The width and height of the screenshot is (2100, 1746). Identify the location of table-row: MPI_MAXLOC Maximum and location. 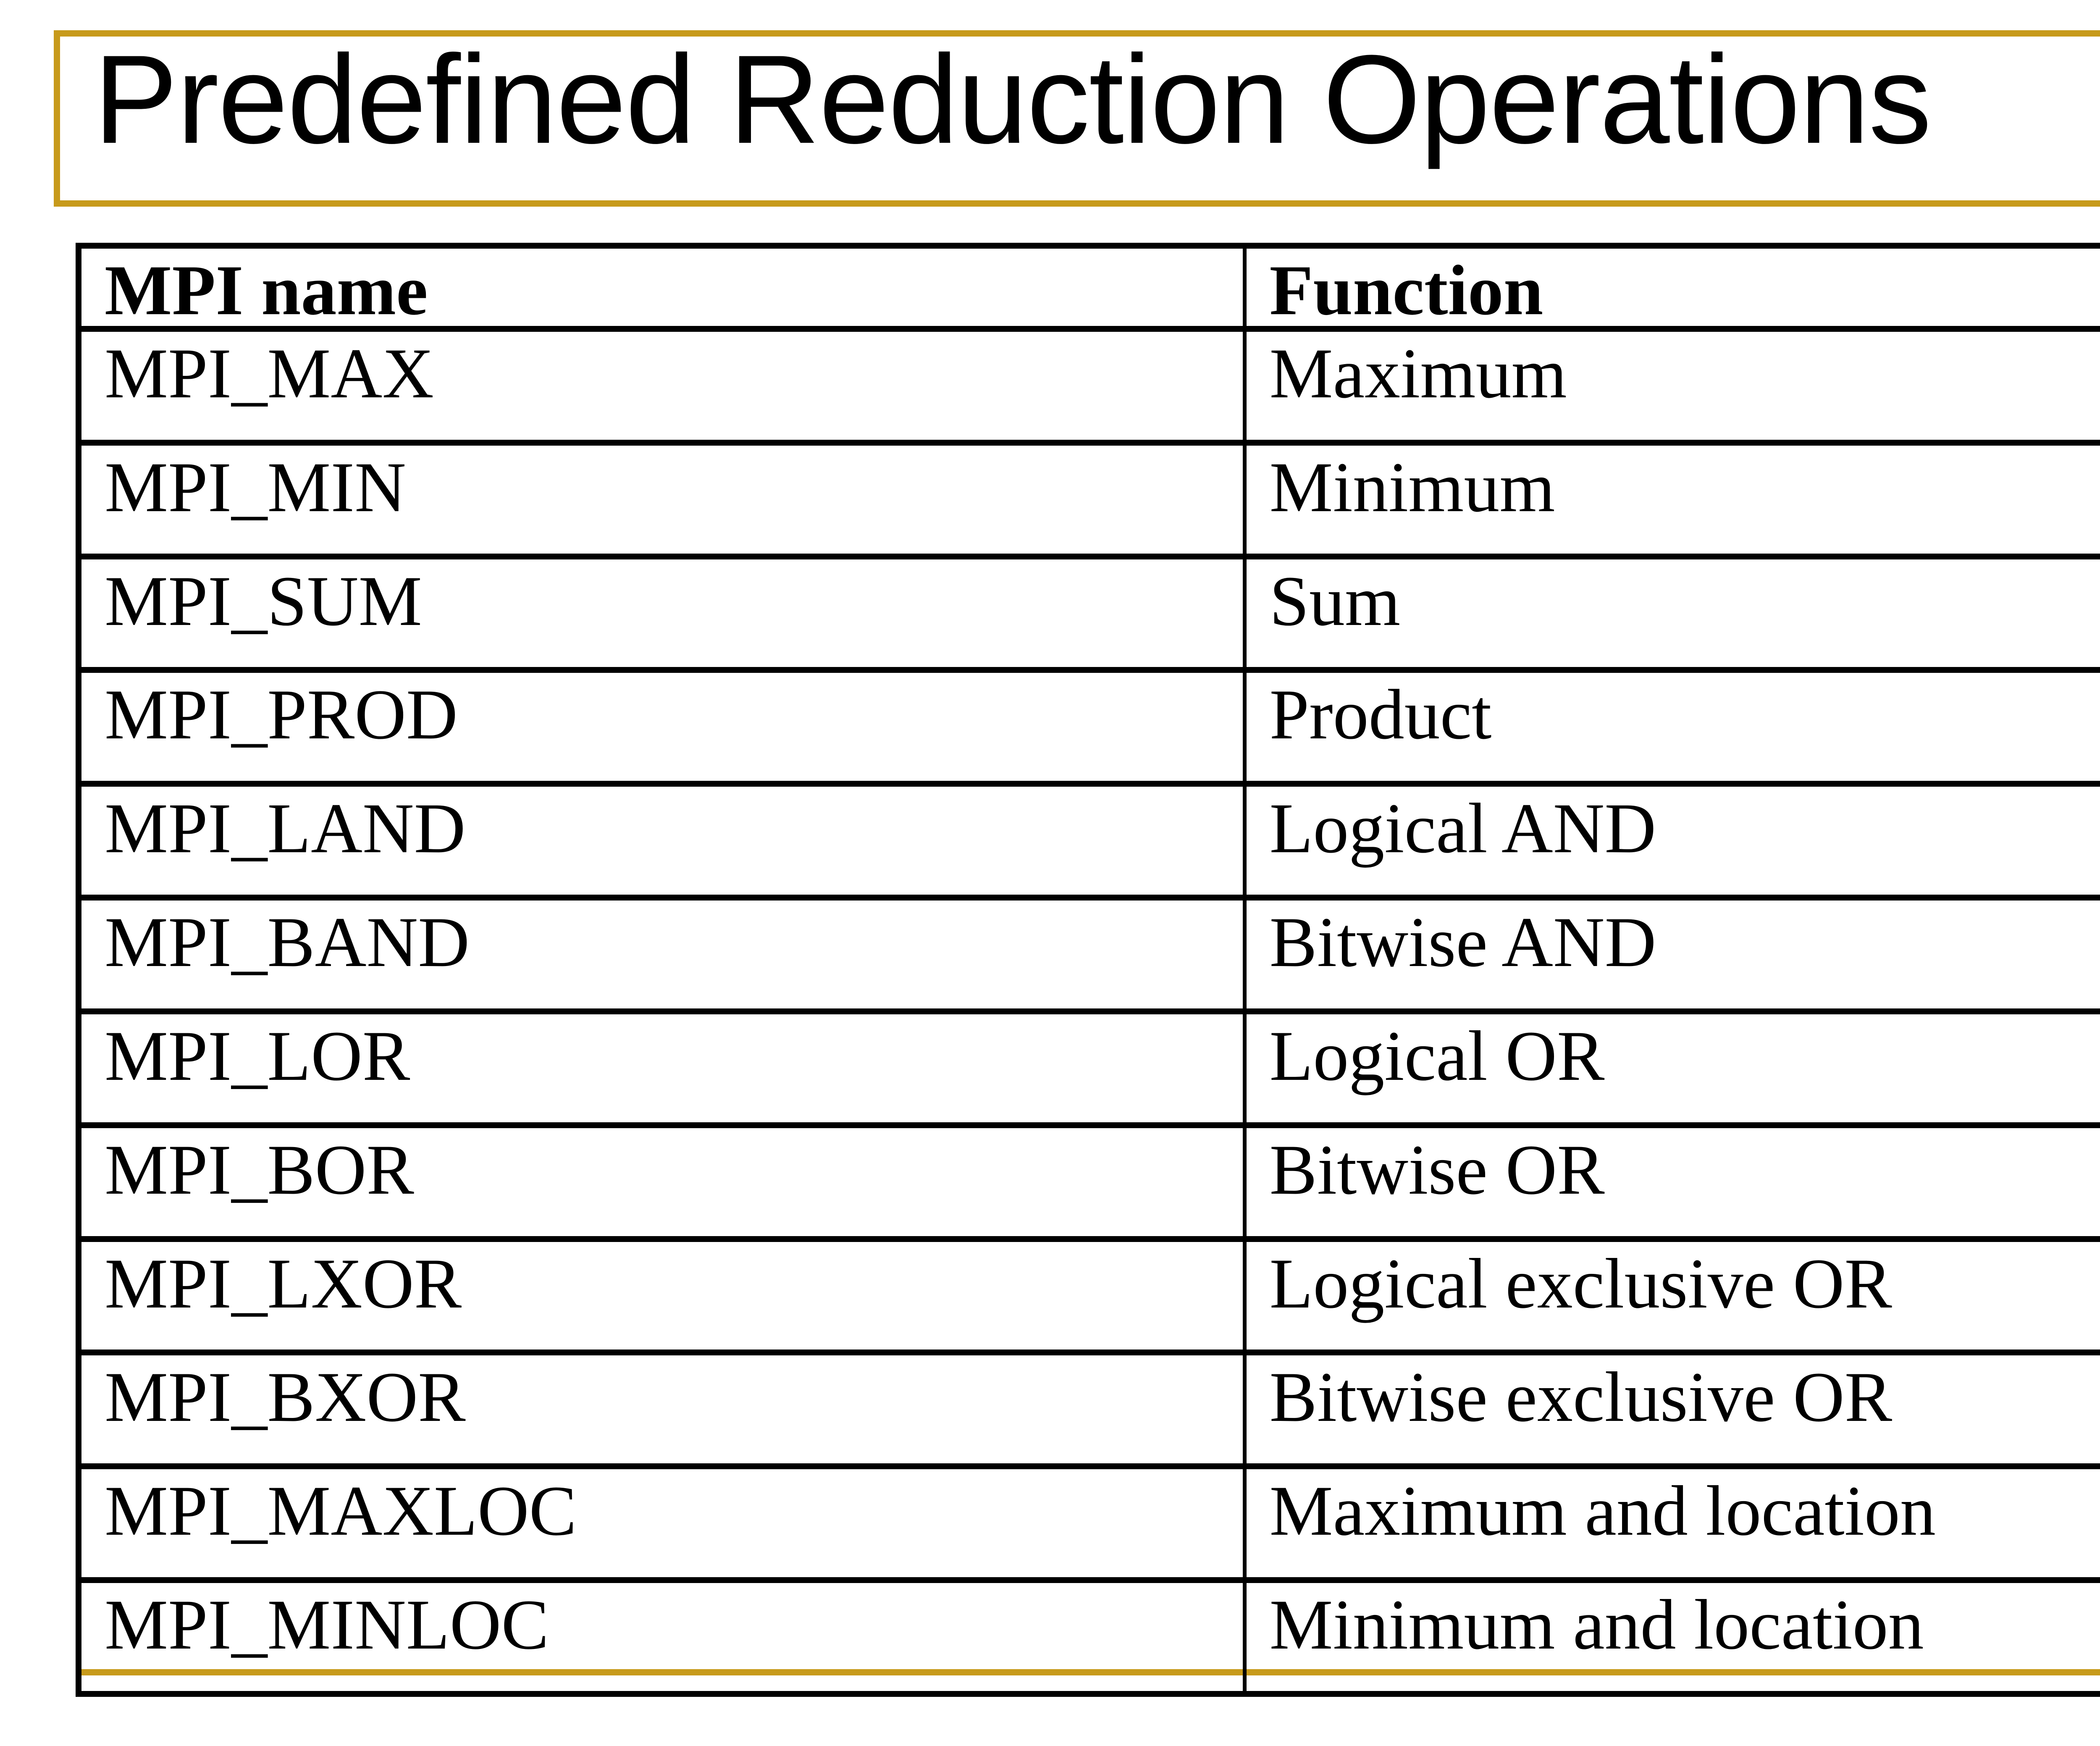
(1088, 1523).